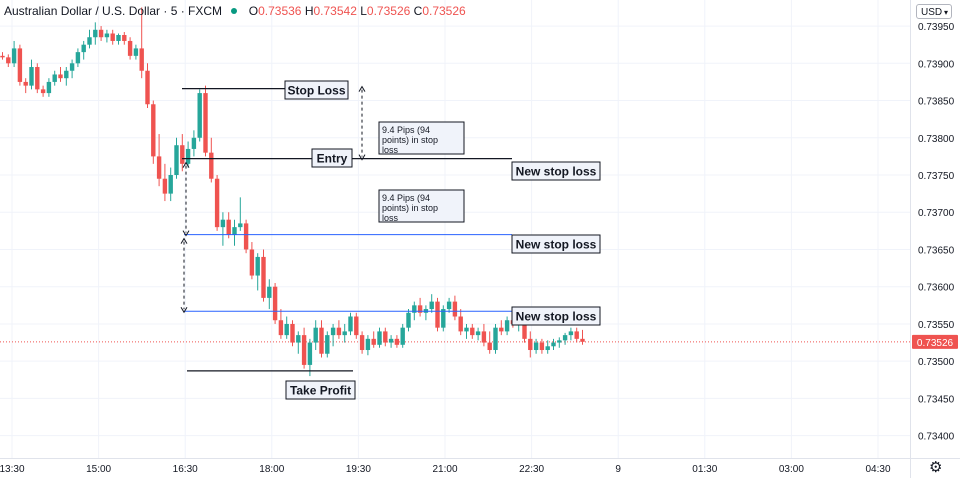 Image resolution: width=960 pixels, height=478 pixels. Describe the element at coordinates (421, 138) in the screenshot. I see `pips-note-1-box` at that location.